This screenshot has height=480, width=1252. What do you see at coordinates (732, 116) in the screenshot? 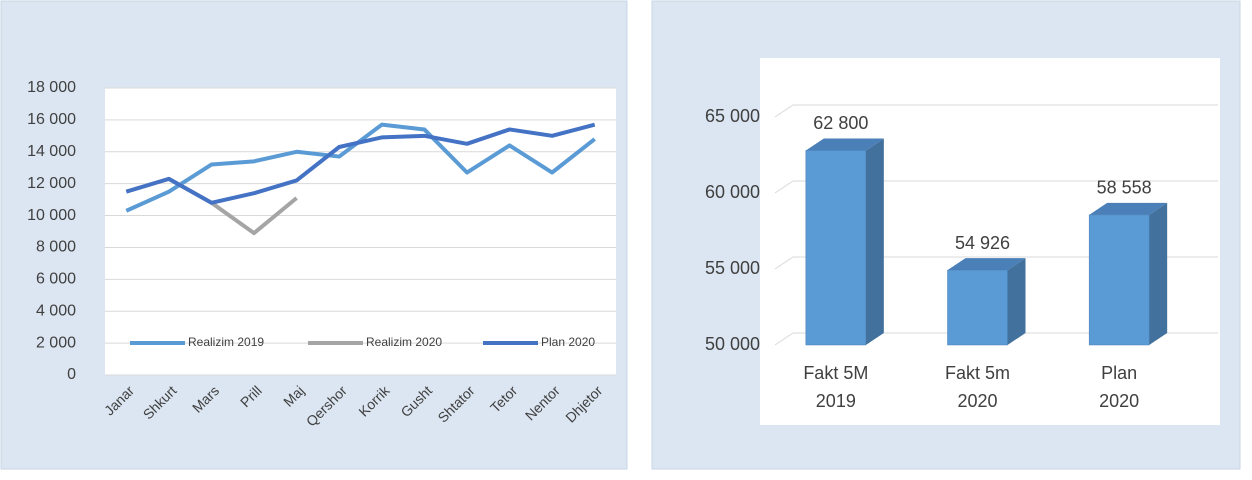
I see `y-tick-label: 65 000` at bounding box center [732, 116].